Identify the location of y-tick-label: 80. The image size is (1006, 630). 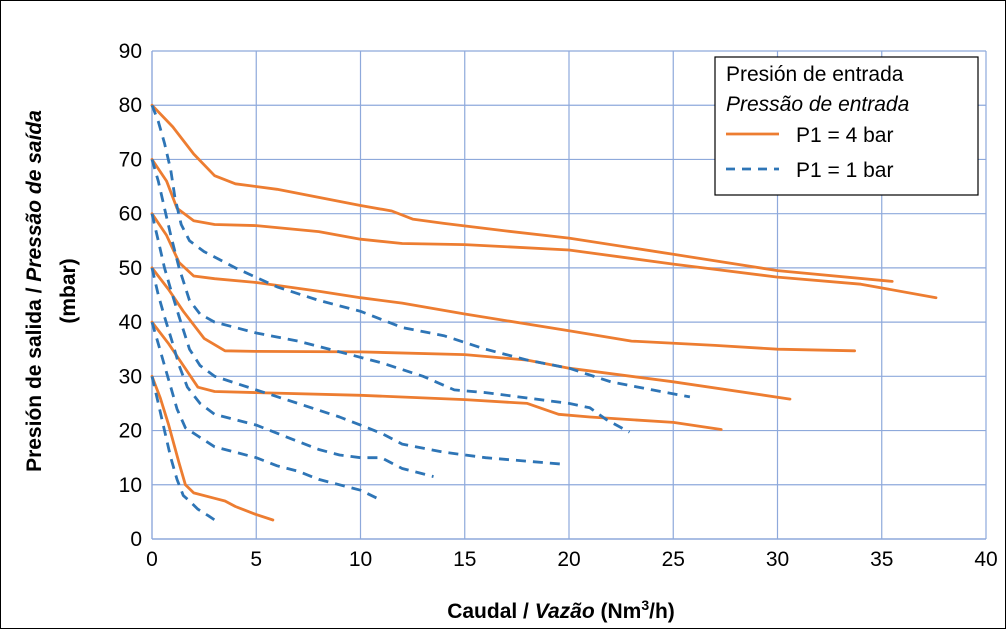
(130, 105).